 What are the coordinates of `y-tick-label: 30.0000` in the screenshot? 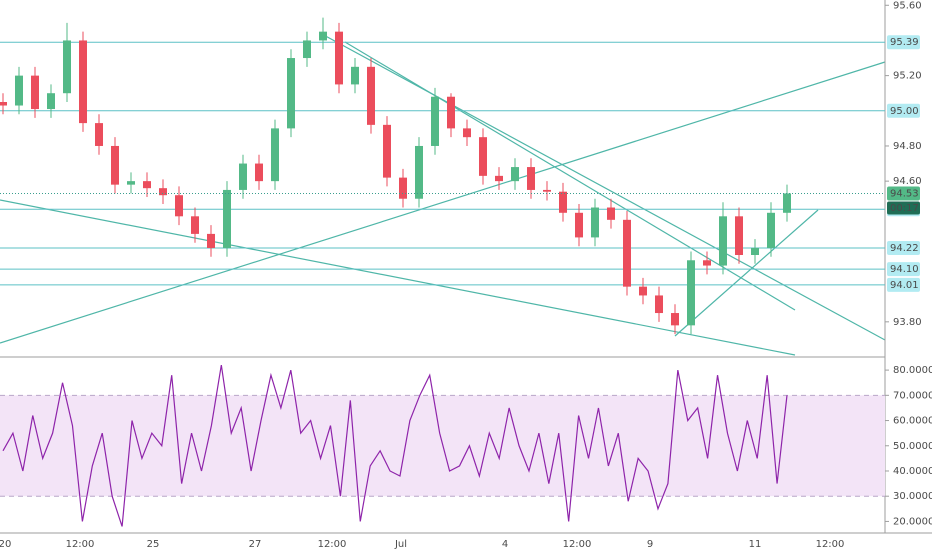 It's located at (912, 496).